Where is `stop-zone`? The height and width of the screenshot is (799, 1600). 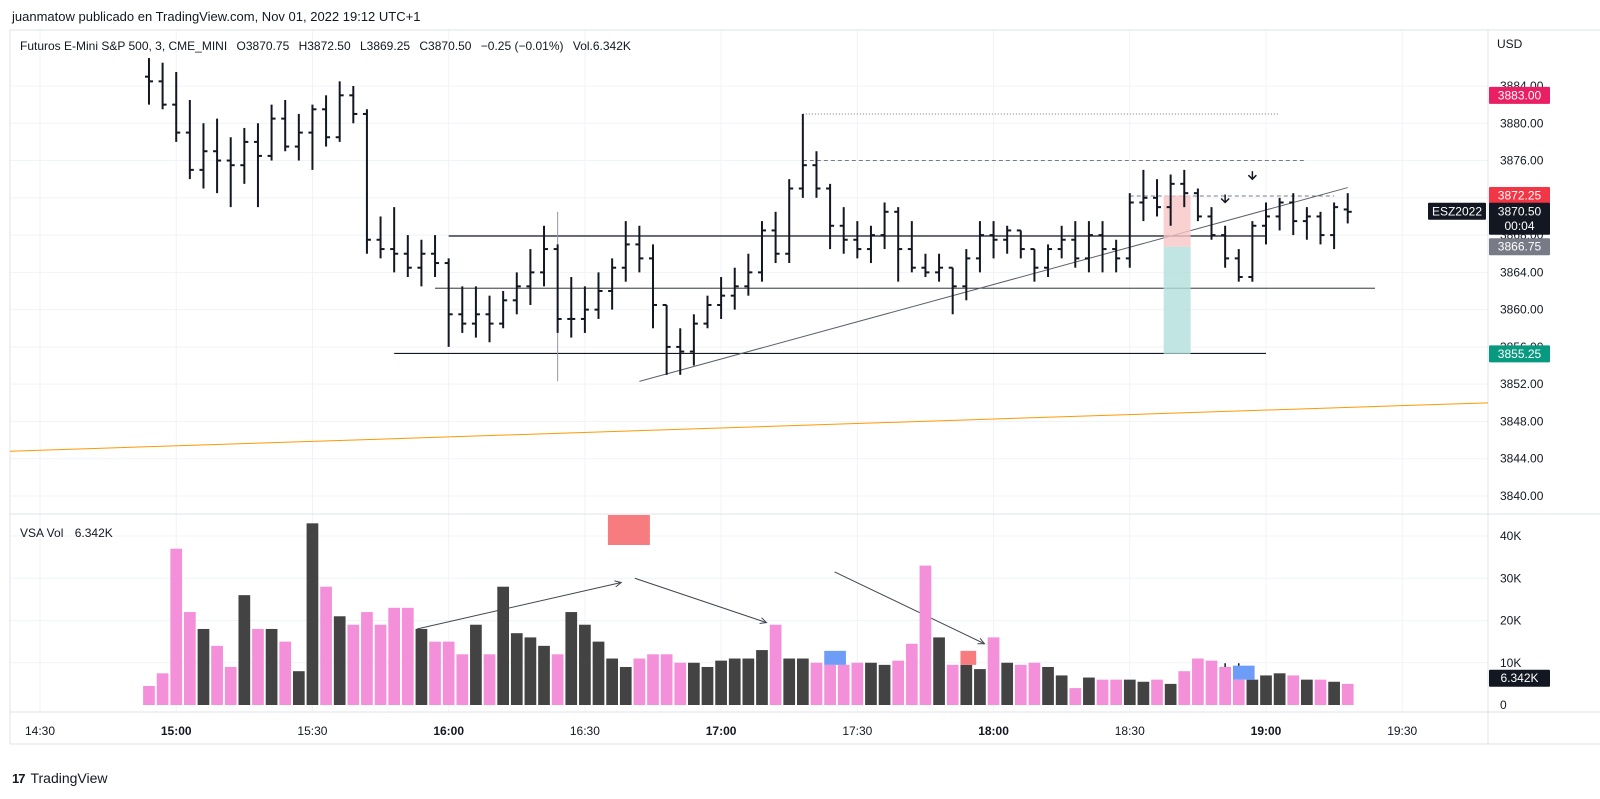 stop-zone is located at coordinates (1177, 221).